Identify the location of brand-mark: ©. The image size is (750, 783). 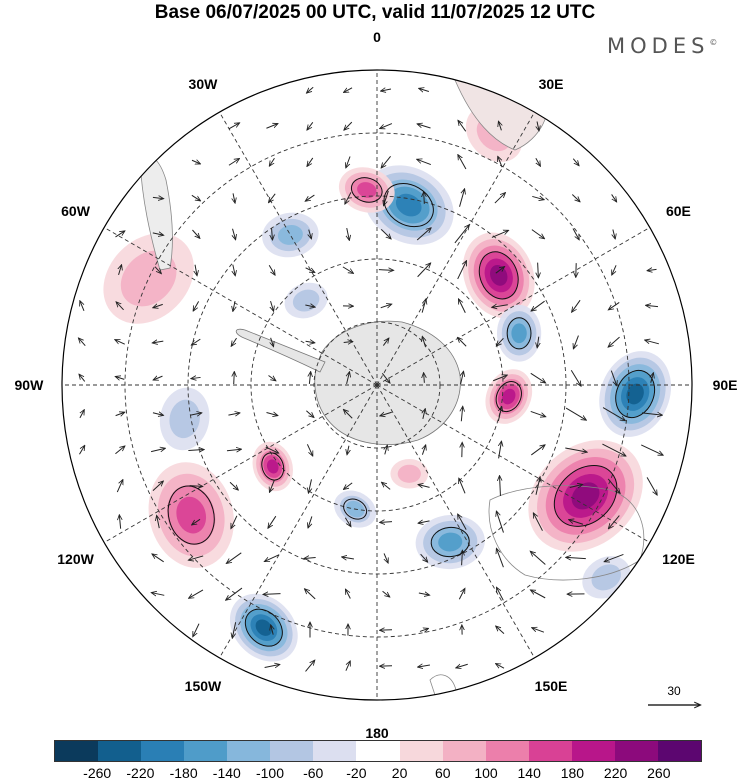
(713, 42).